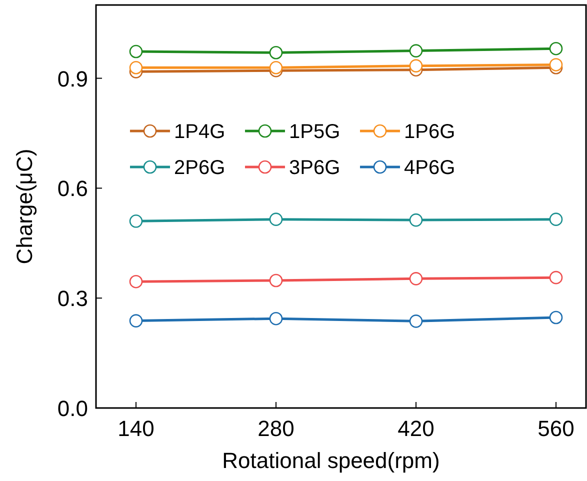 This screenshot has height=481, width=587. Describe the element at coordinates (72, 408) in the screenshot. I see `y-tick-label: 0.0` at that location.